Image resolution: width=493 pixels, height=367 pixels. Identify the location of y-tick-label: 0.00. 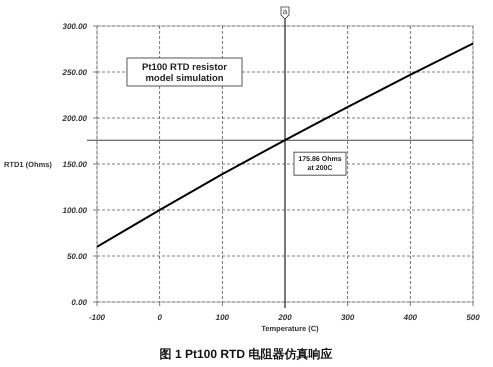
(79, 302).